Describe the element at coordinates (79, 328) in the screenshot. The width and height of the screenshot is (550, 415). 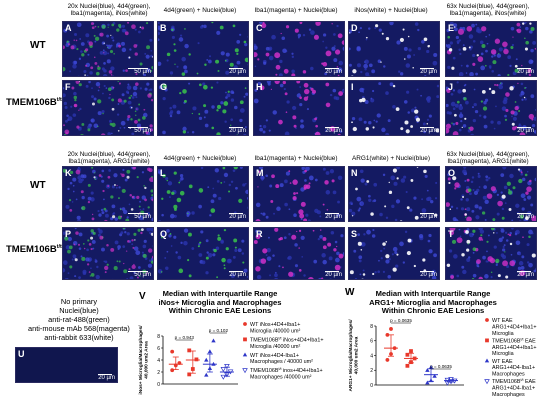
I see `no-primary-line: anti-mouse mAb 568(magenta)` at that location.